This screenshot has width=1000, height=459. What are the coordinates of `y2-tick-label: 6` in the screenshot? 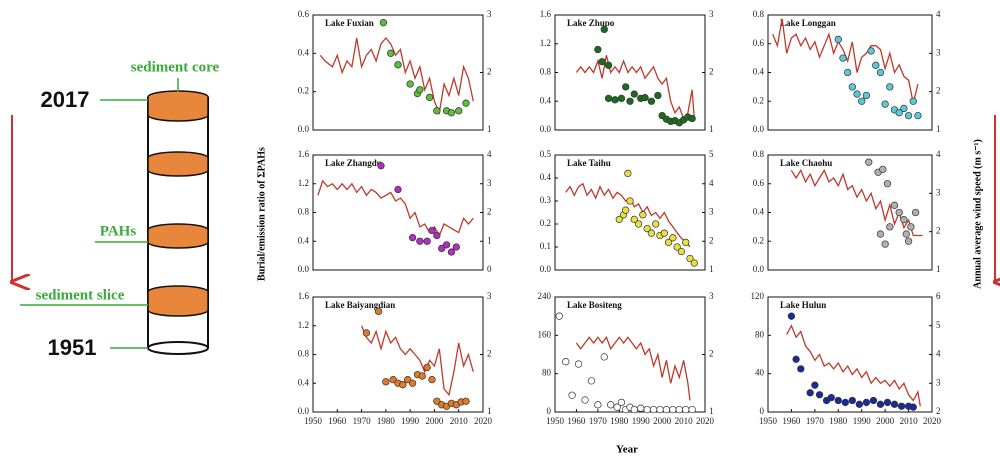 It's located at (938, 296).